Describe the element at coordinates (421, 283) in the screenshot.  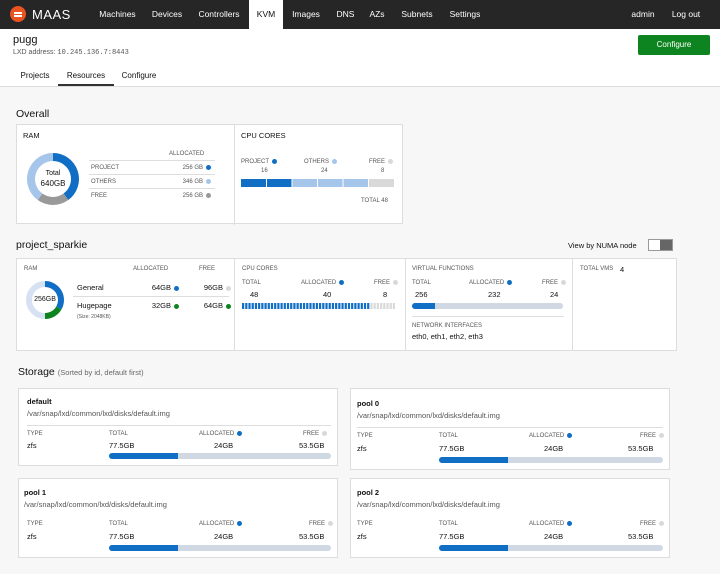
I see `vf-total-label: TOTAL` at that location.